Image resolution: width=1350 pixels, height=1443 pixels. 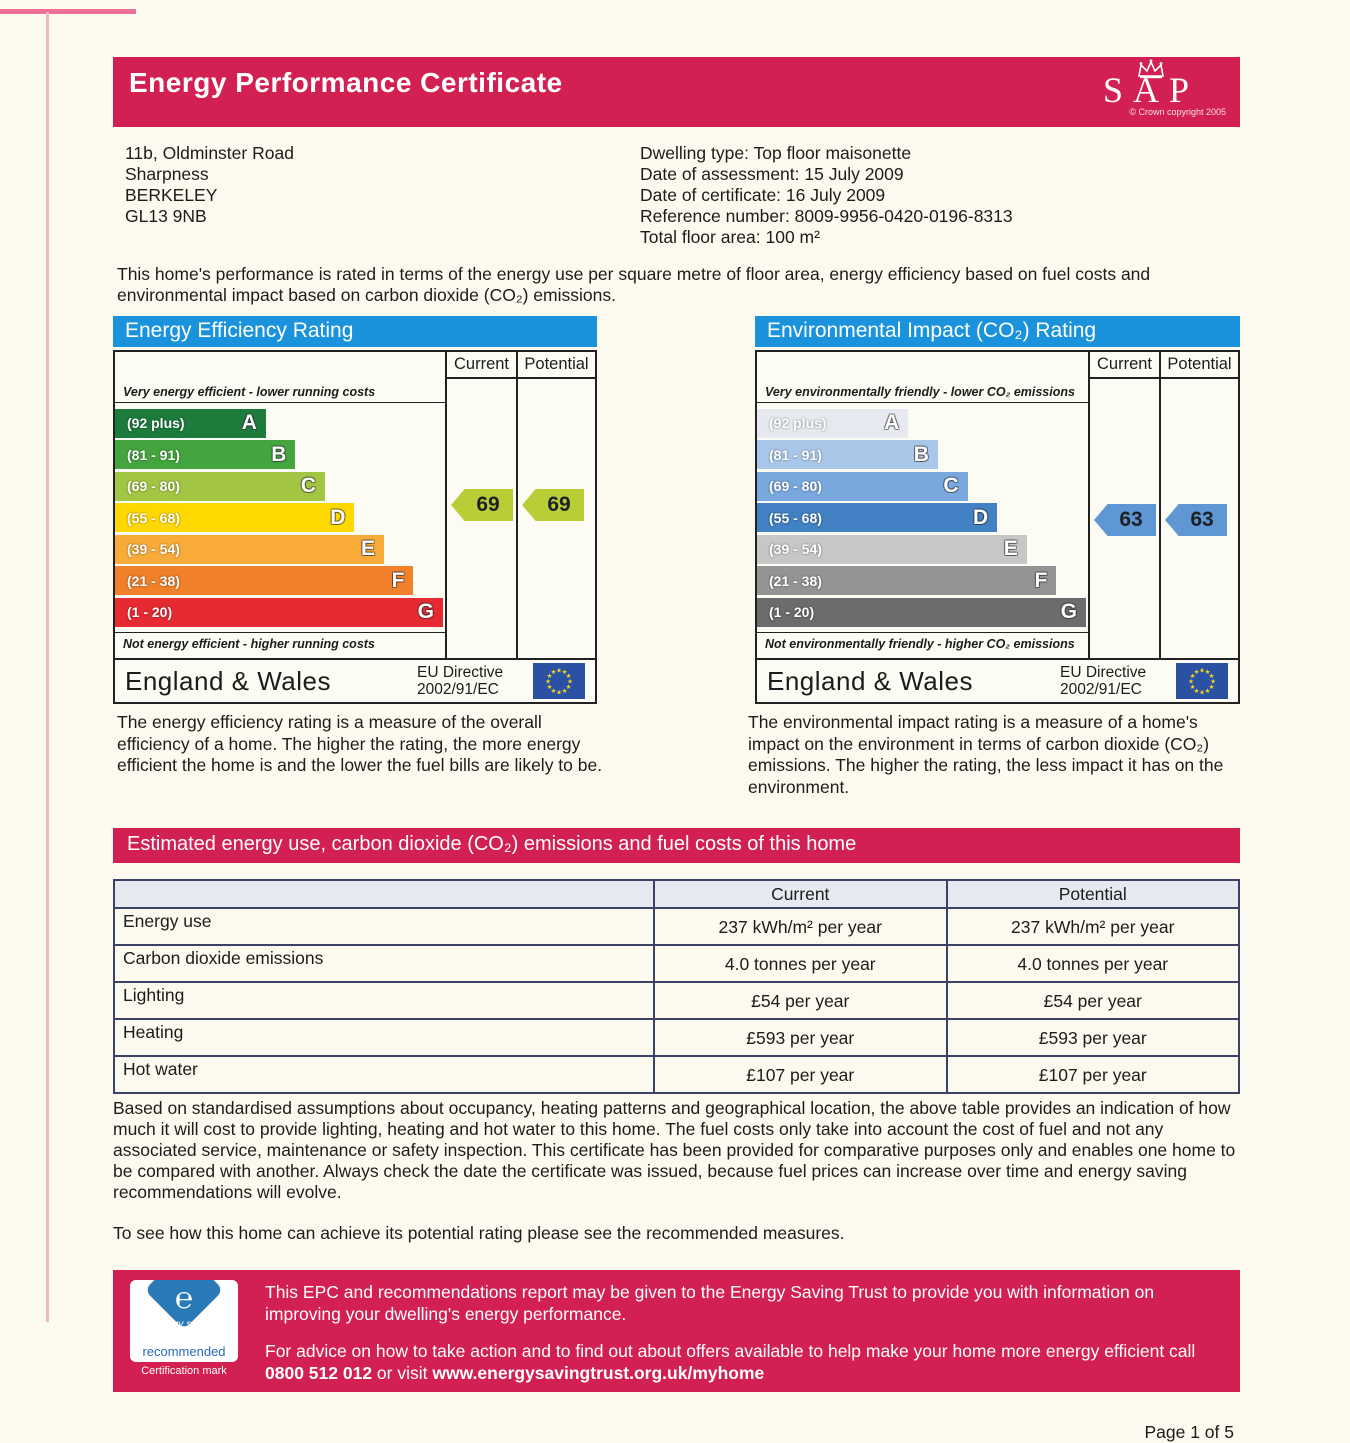 What do you see at coordinates (153, 580) in the screenshot?
I see `band-range: (21 - 38)` at bounding box center [153, 580].